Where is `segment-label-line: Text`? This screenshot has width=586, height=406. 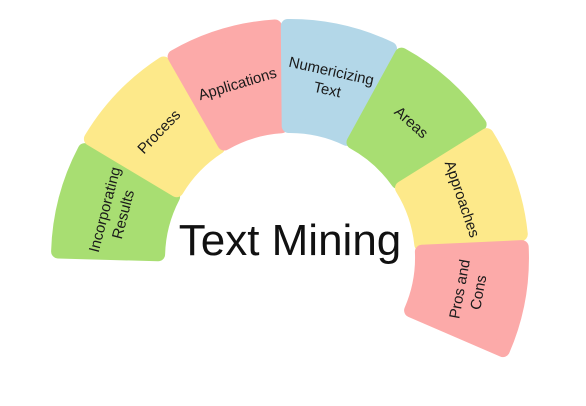
segment-label-line: Text is located at coordinates (327, 90).